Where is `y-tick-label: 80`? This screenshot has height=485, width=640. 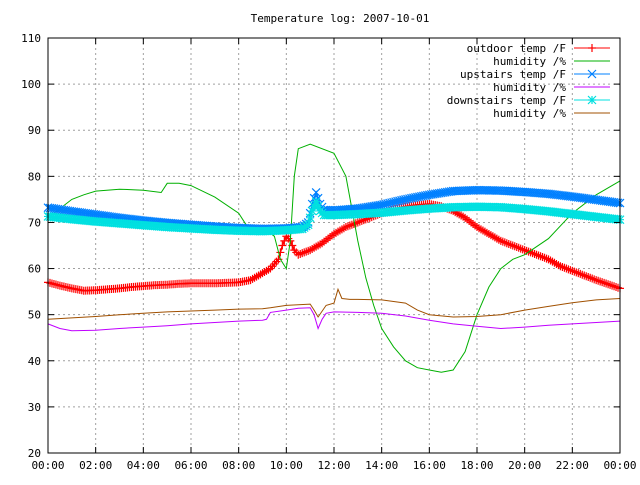
y-tick-label: 80 is located at coordinates (34, 176).